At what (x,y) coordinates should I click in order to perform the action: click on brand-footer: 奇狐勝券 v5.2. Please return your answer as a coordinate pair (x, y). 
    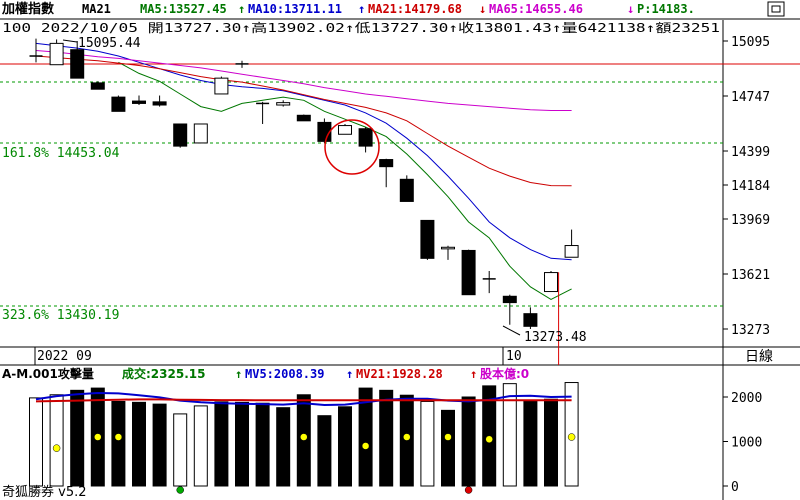
    Looking at the image, I should click on (44, 492).